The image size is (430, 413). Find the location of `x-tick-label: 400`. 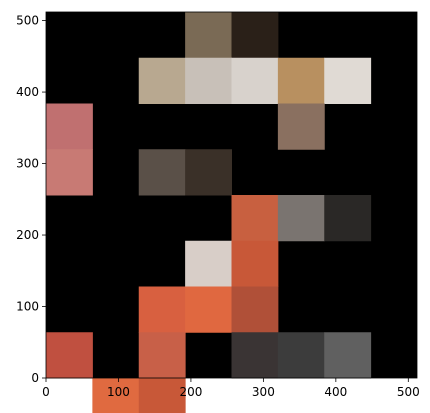

x-tick-label: 400 is located at coordinates (335, 392).